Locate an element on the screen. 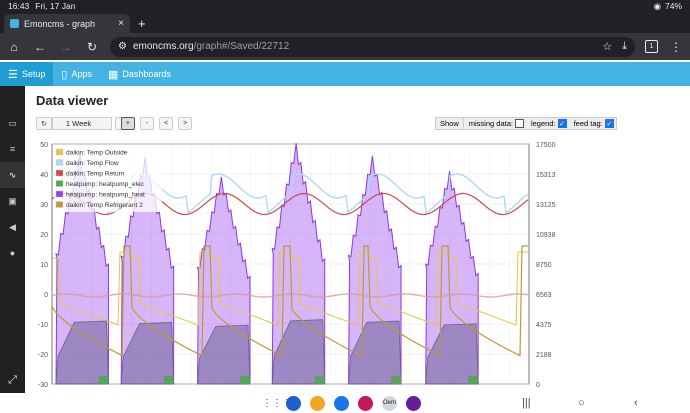 This screenshot has height=413, width=690. browser-tab: Emoncms - graph × is located at coordinates (67, 23).